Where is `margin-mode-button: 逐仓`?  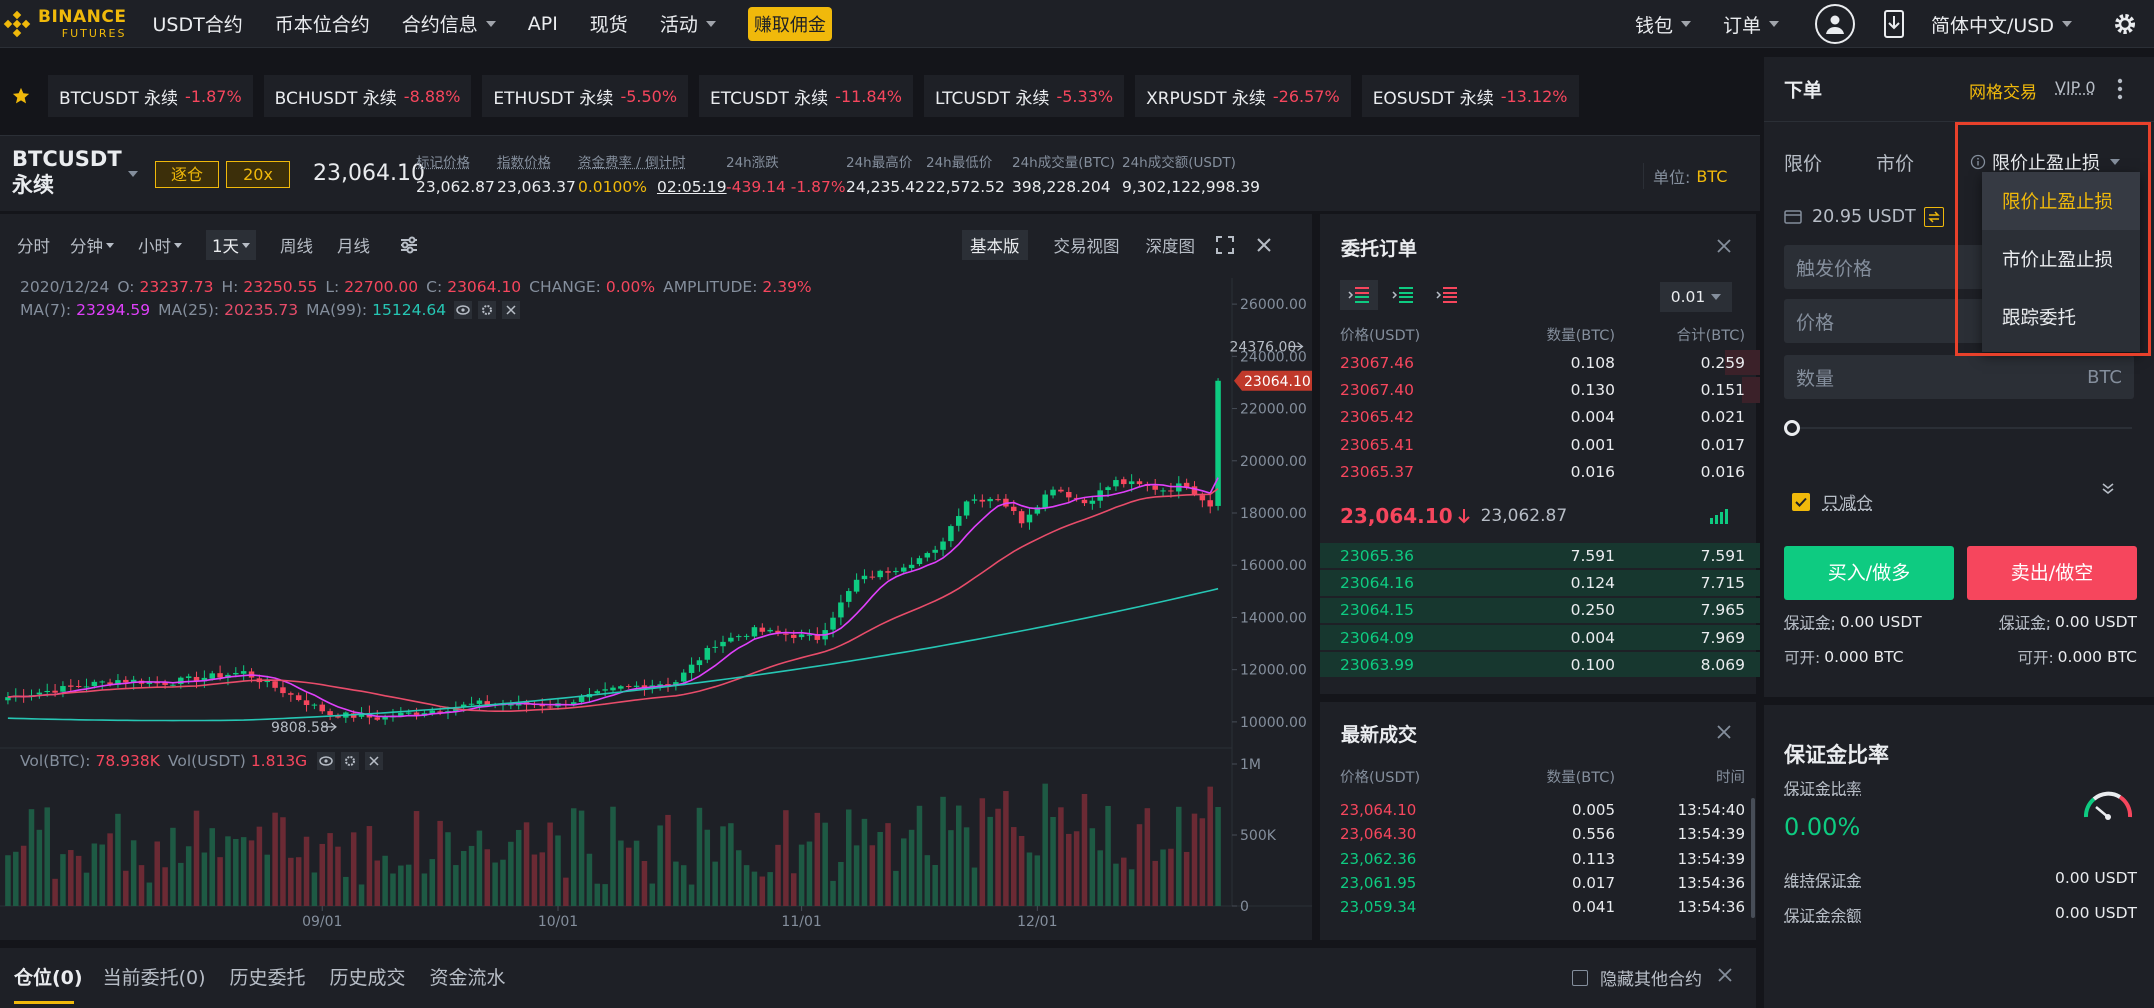
margin-mode-button: 逐仓 is located at coordinates (187, 174).